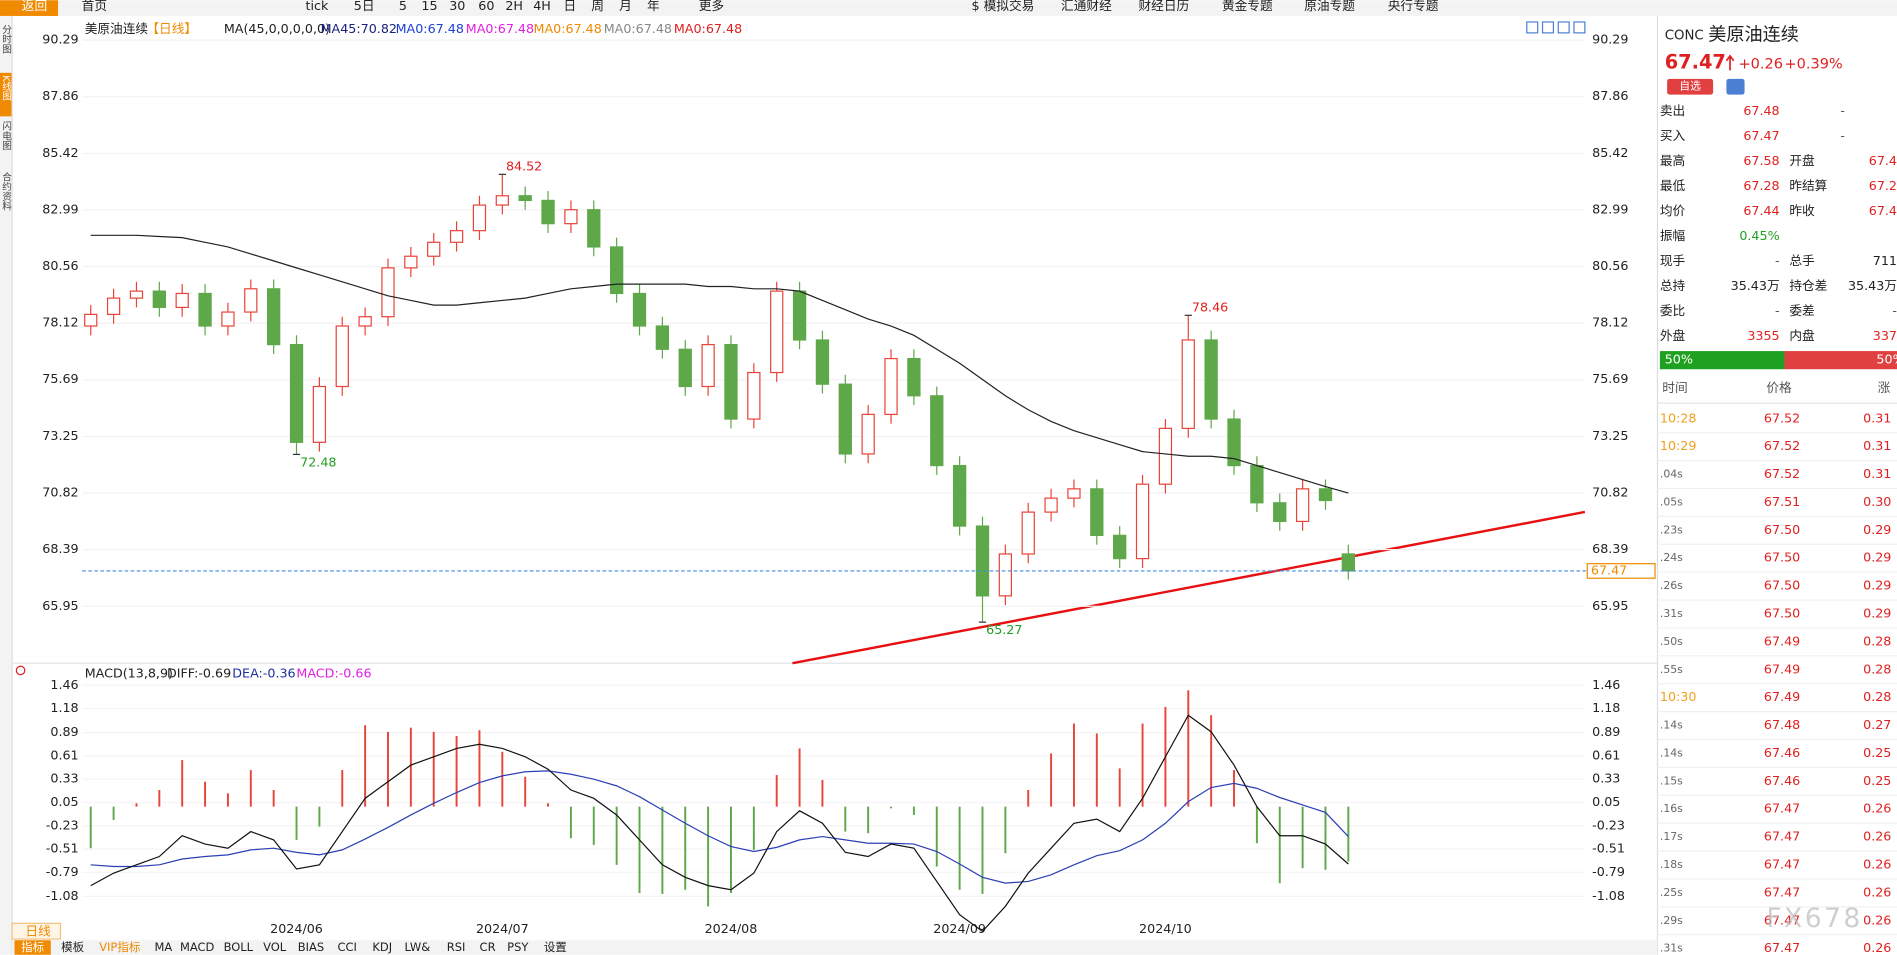 This screenshot has height=955, width=1897. I want to click on buy-ratio: 50%, so click(1679, 359).